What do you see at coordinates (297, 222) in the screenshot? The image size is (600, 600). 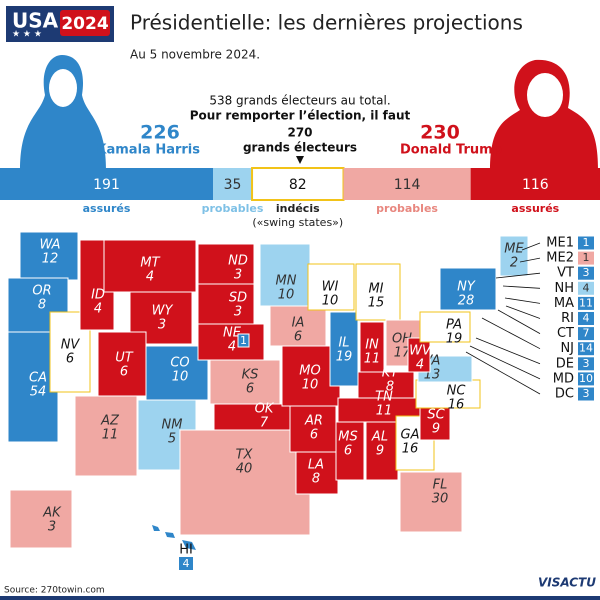 I see `bar-sublabel: («swing states»)` at bounding box center [297, 222].